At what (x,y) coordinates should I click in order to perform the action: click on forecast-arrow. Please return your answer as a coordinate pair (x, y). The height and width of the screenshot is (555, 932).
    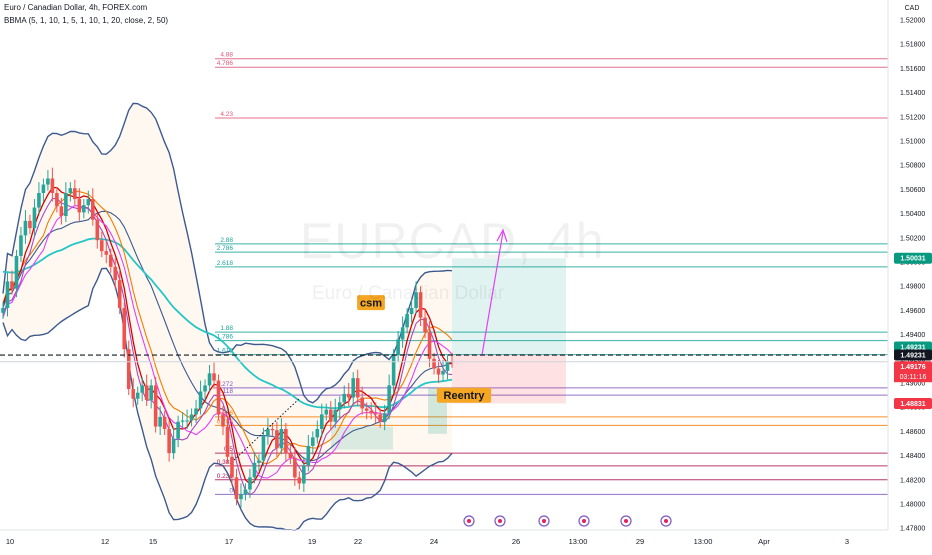
    Looking at the image, I should click on (492, 293).